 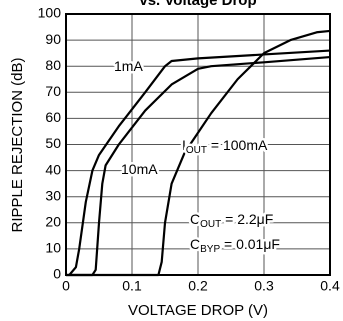 What do you see at coordinates (53, 248) in the screenshot?
I see `y-tick-label: 10` at bounding box center [53, 248].